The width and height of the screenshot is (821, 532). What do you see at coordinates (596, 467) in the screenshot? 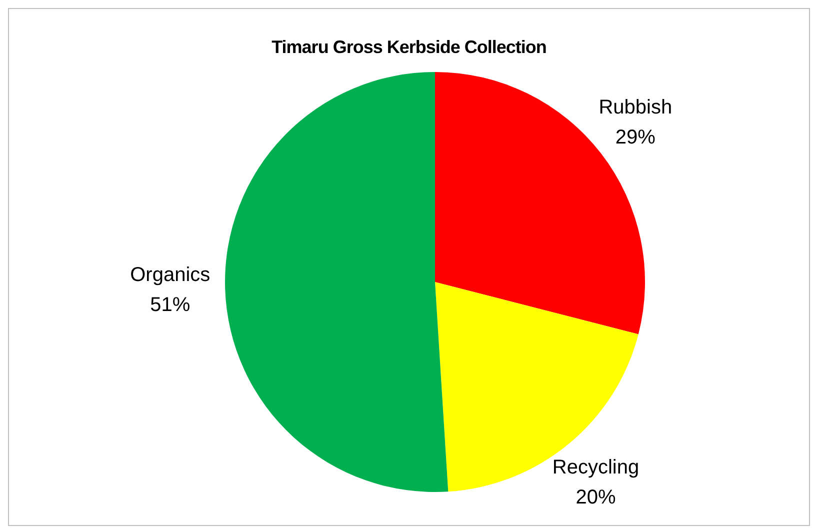
I see `slice-label: Recycling` at bounding box center [596, 467].